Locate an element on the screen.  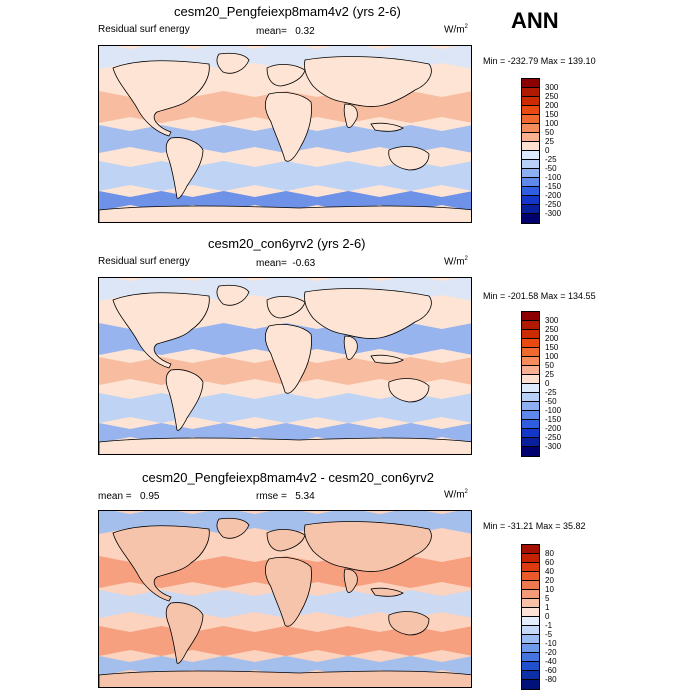
panel-2-units-sup: 2 is located at coordinates (466, 259).